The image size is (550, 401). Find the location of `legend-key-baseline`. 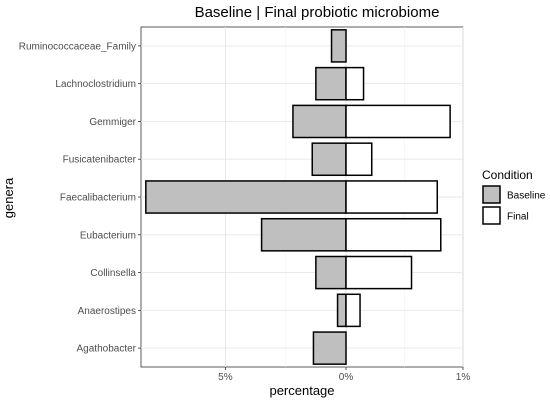

legend-key-baseline is located at coordinates (491, 194).